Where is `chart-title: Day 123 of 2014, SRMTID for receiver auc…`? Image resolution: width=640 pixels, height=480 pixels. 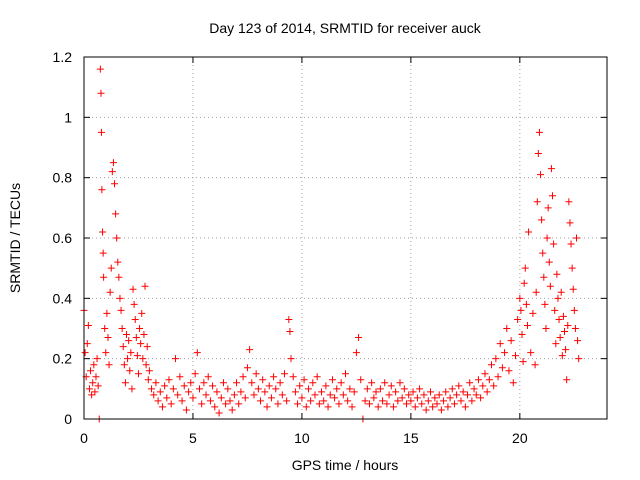 chart-title: Day 123 of 2014, SRMTID for receiver auc… is located at coordinates (345, 28).